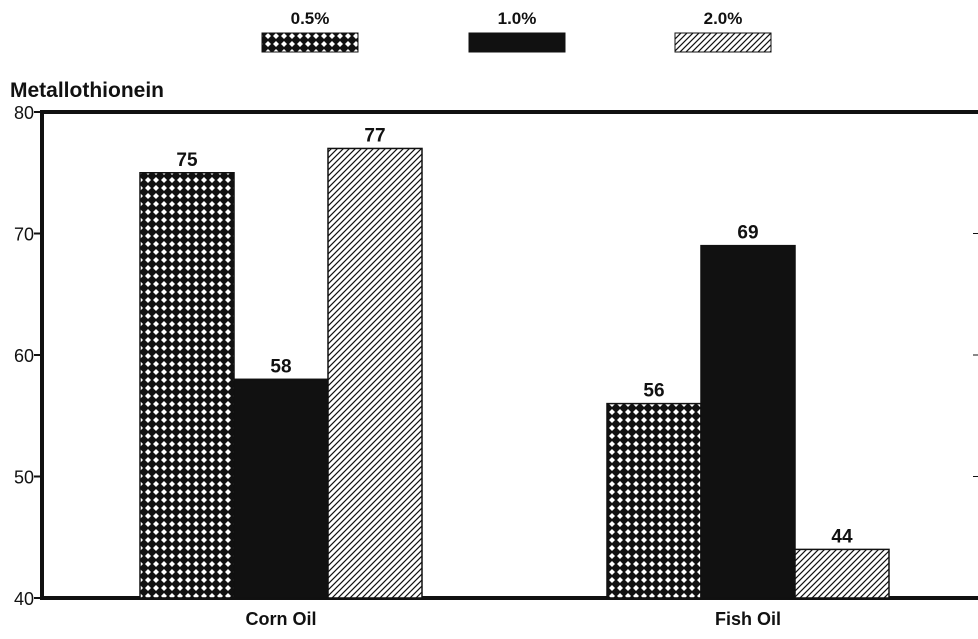  What do you see at coordinates (24, 113) in the screenshot?
I see `y-tick-label: 80` at bounding box center [24, 113].